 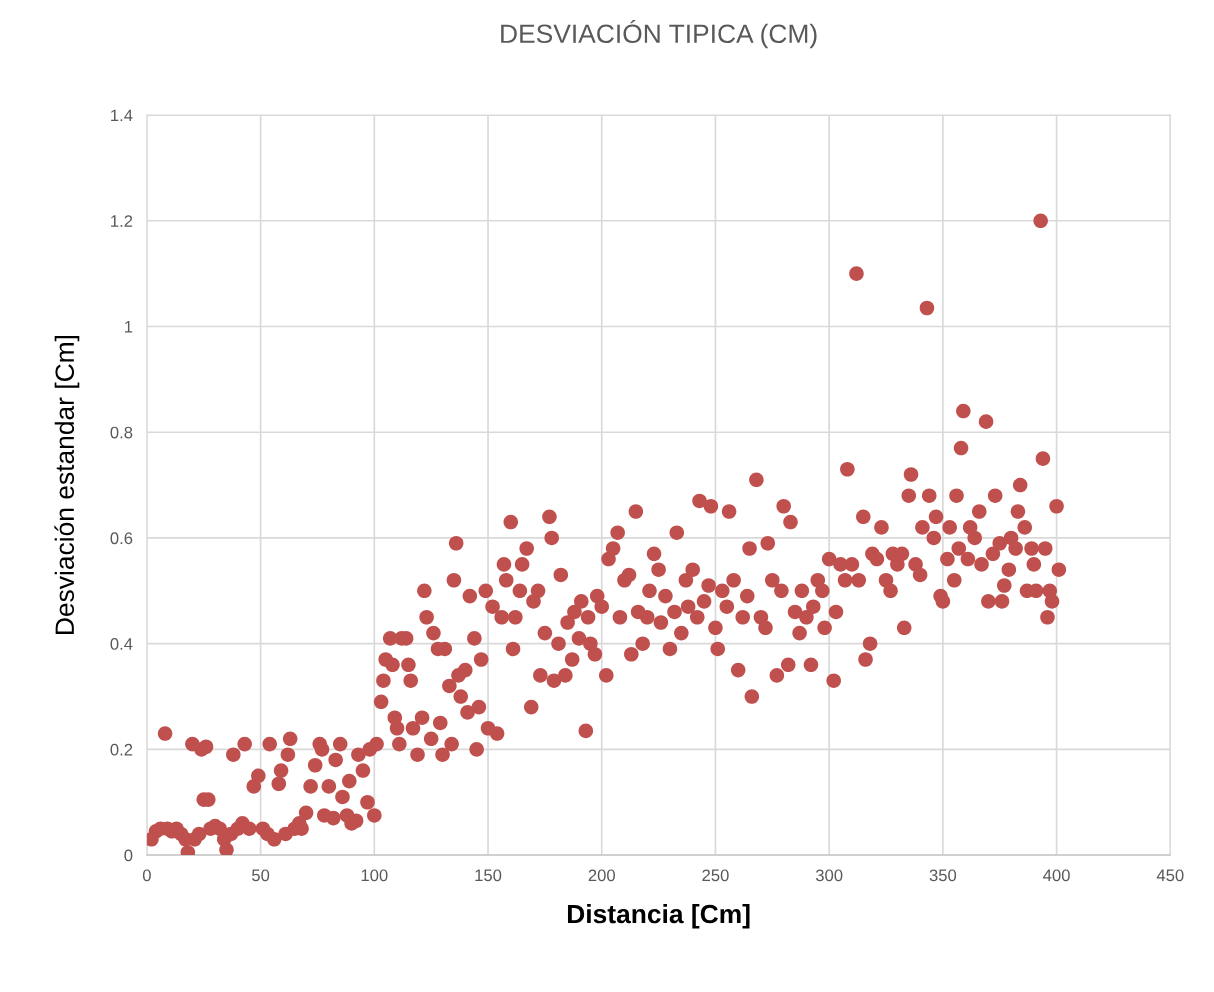 I want to click on chart-title: DESVIACIÓN TIPICA (CM), so click(x=659, y=34).